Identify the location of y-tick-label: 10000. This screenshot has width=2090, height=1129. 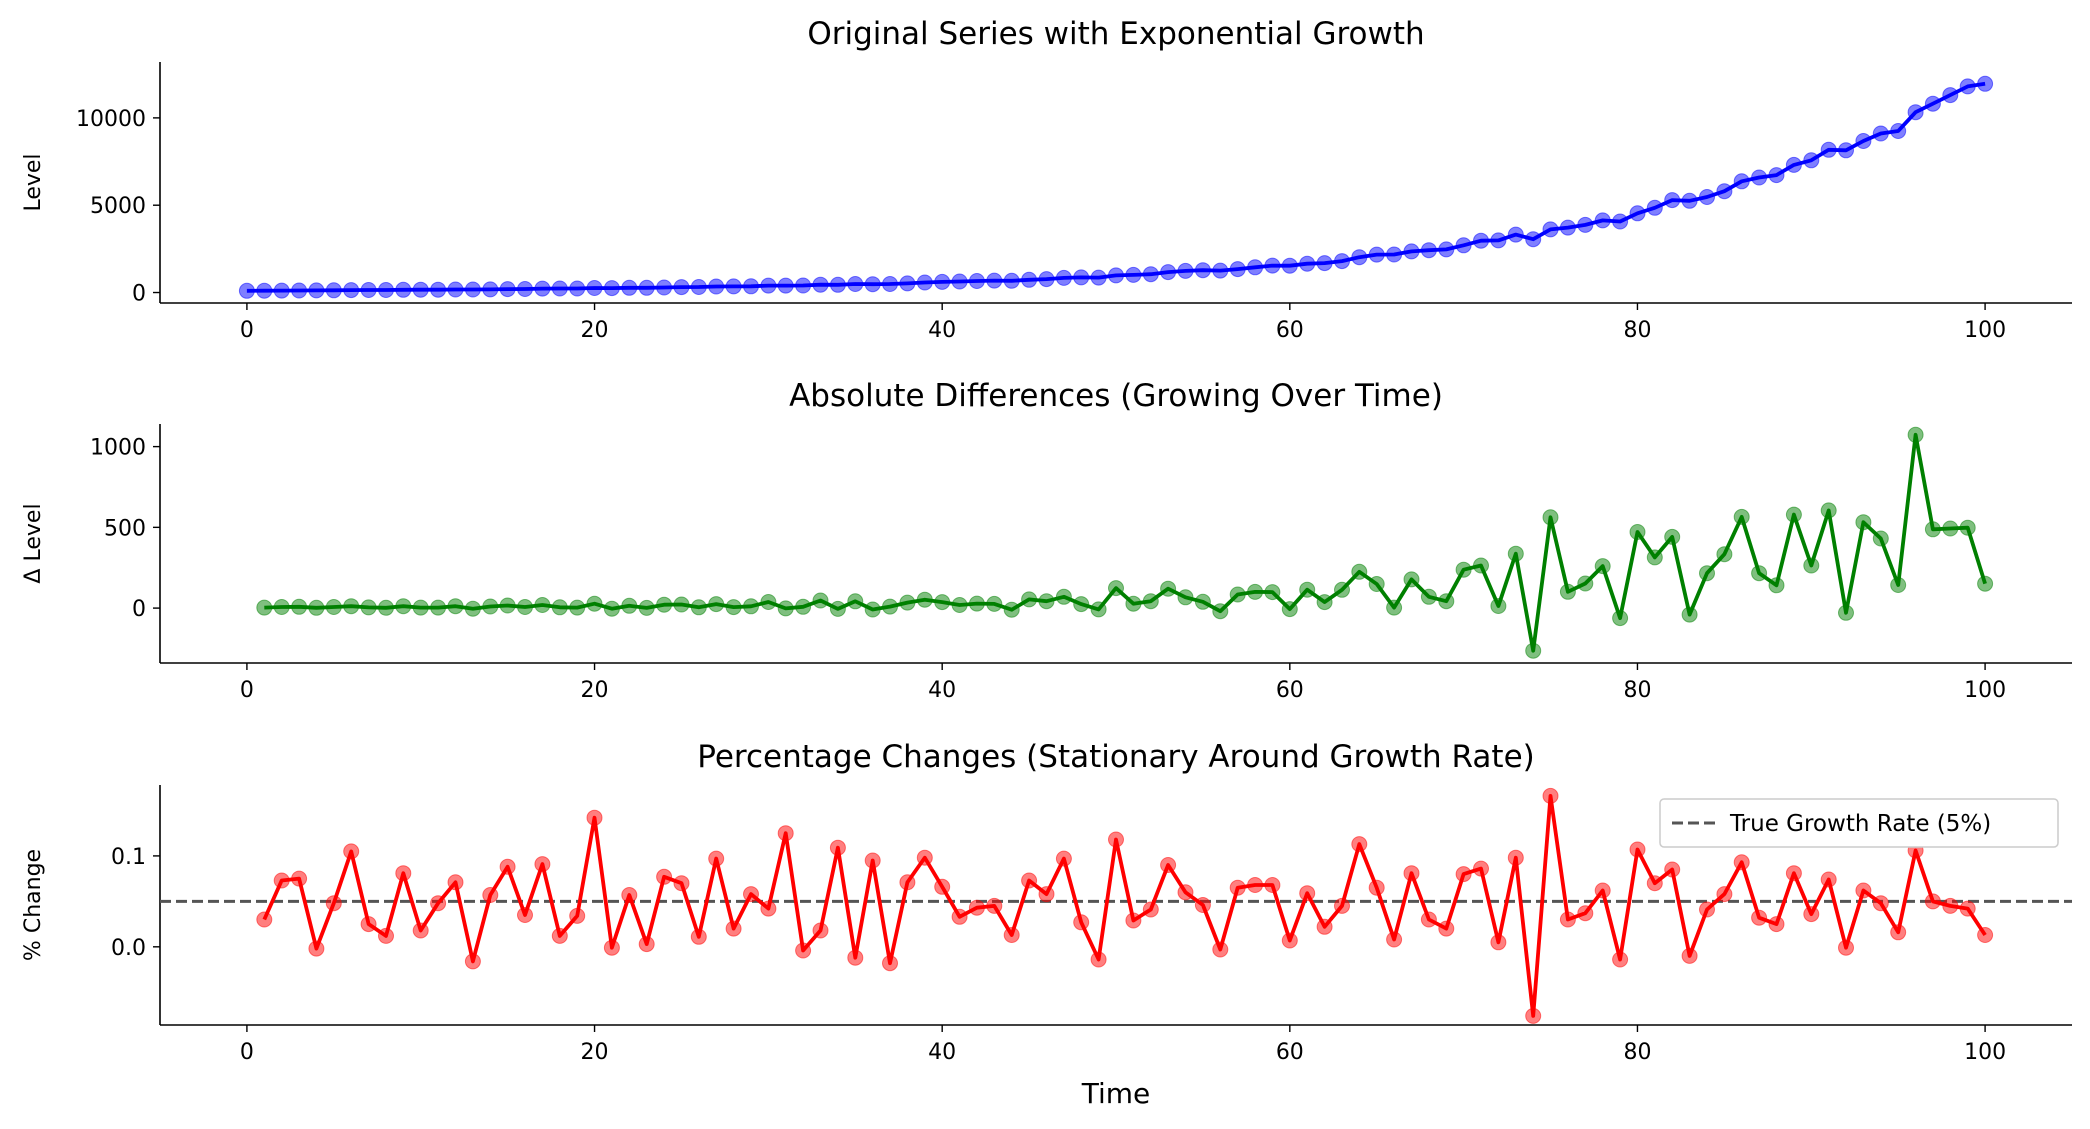
(111, 119).